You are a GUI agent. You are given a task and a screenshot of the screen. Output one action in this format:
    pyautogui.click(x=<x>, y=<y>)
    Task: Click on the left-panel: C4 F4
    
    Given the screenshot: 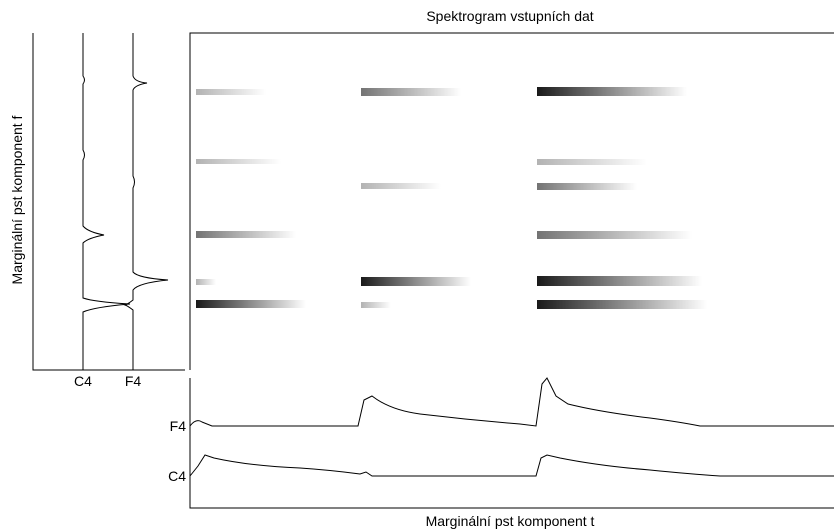 What is the action you would take?
    pyautogui.click(x=108, y=211)
    